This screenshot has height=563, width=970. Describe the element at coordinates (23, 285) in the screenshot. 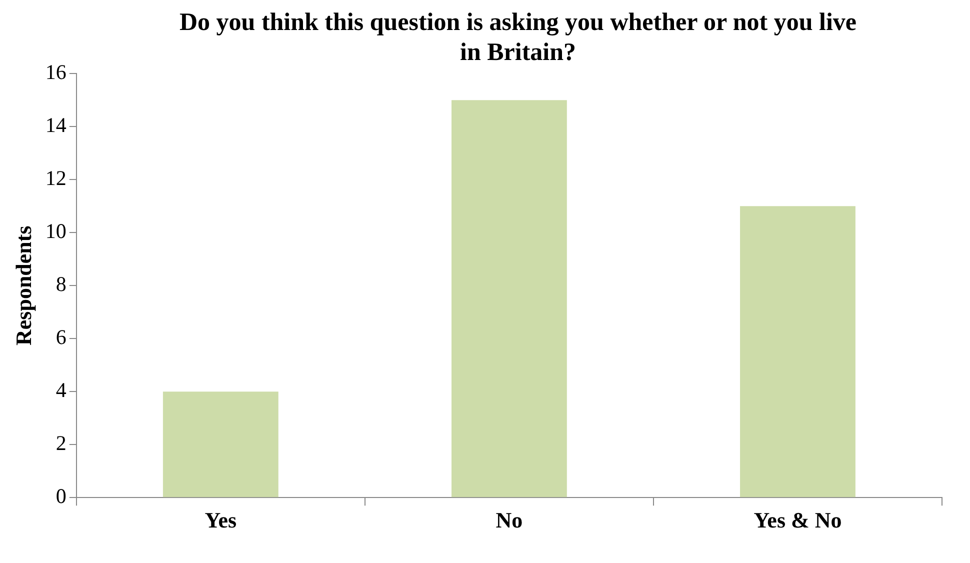

I see `y-axis-title: Respondents` at that location.